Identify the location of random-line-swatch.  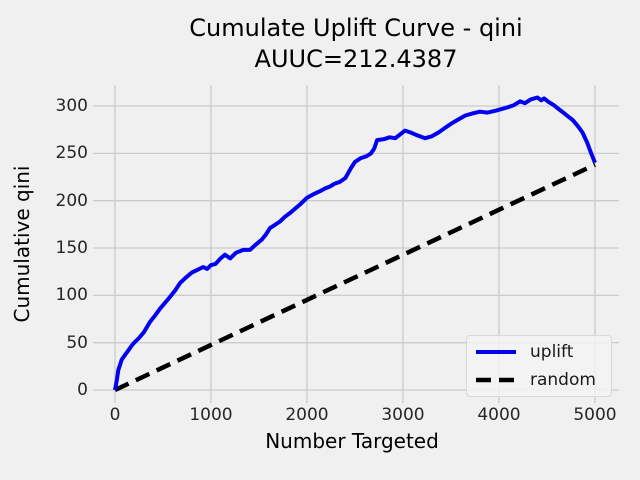
(496, 380).